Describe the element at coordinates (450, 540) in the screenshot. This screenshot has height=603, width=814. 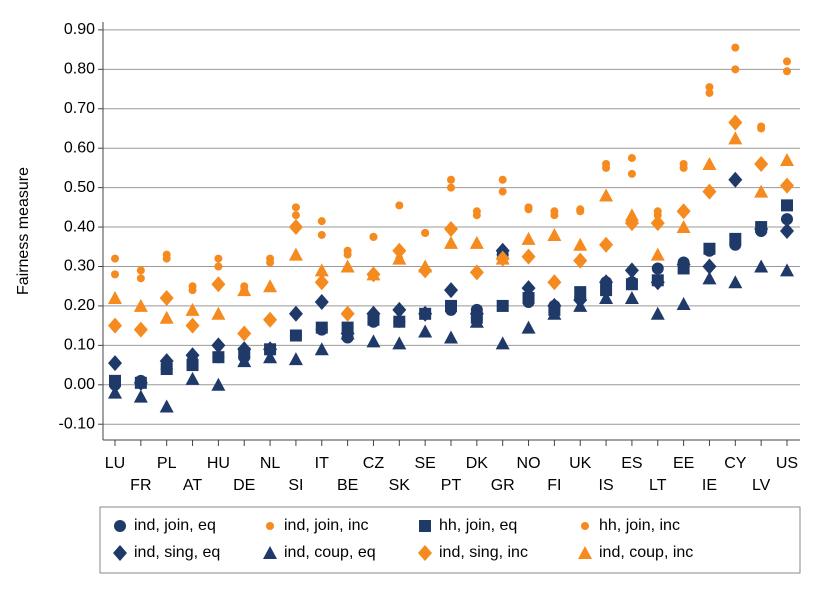
I see `legend-box` at that location.